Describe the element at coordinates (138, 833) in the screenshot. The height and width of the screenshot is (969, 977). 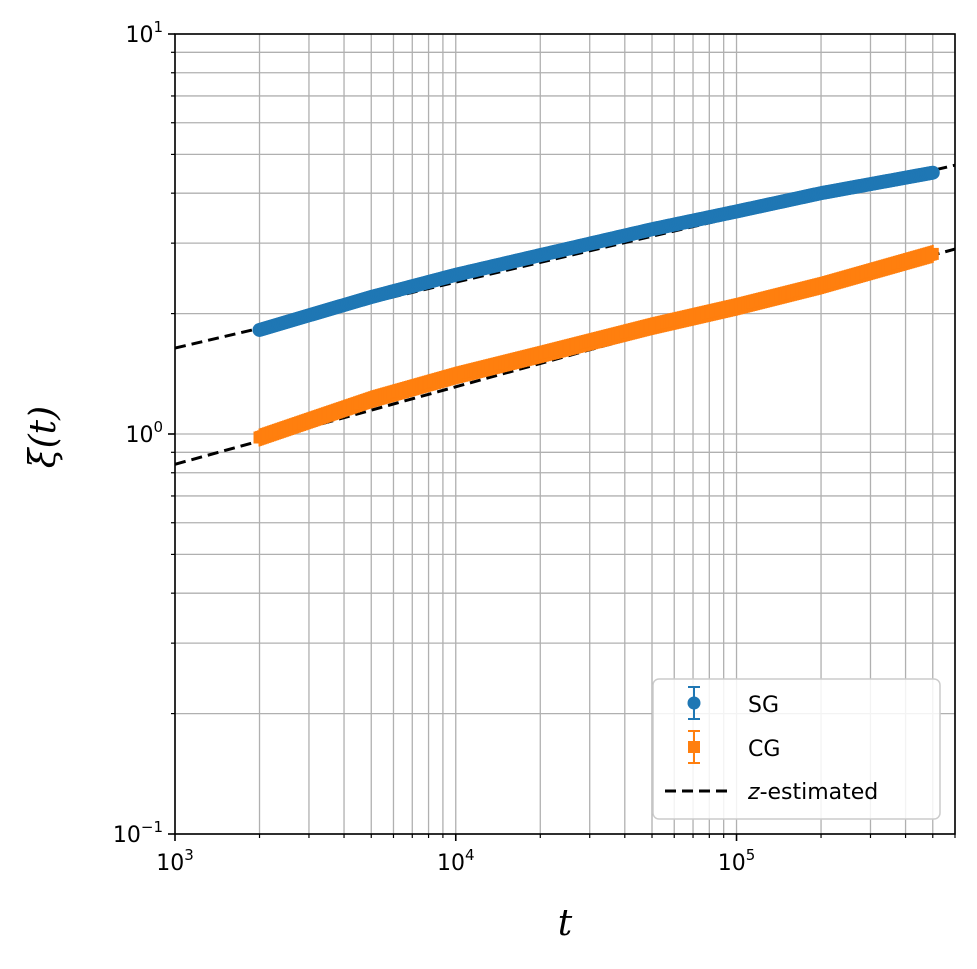
I see `y-tick-label: 10⁻¹` at that location.